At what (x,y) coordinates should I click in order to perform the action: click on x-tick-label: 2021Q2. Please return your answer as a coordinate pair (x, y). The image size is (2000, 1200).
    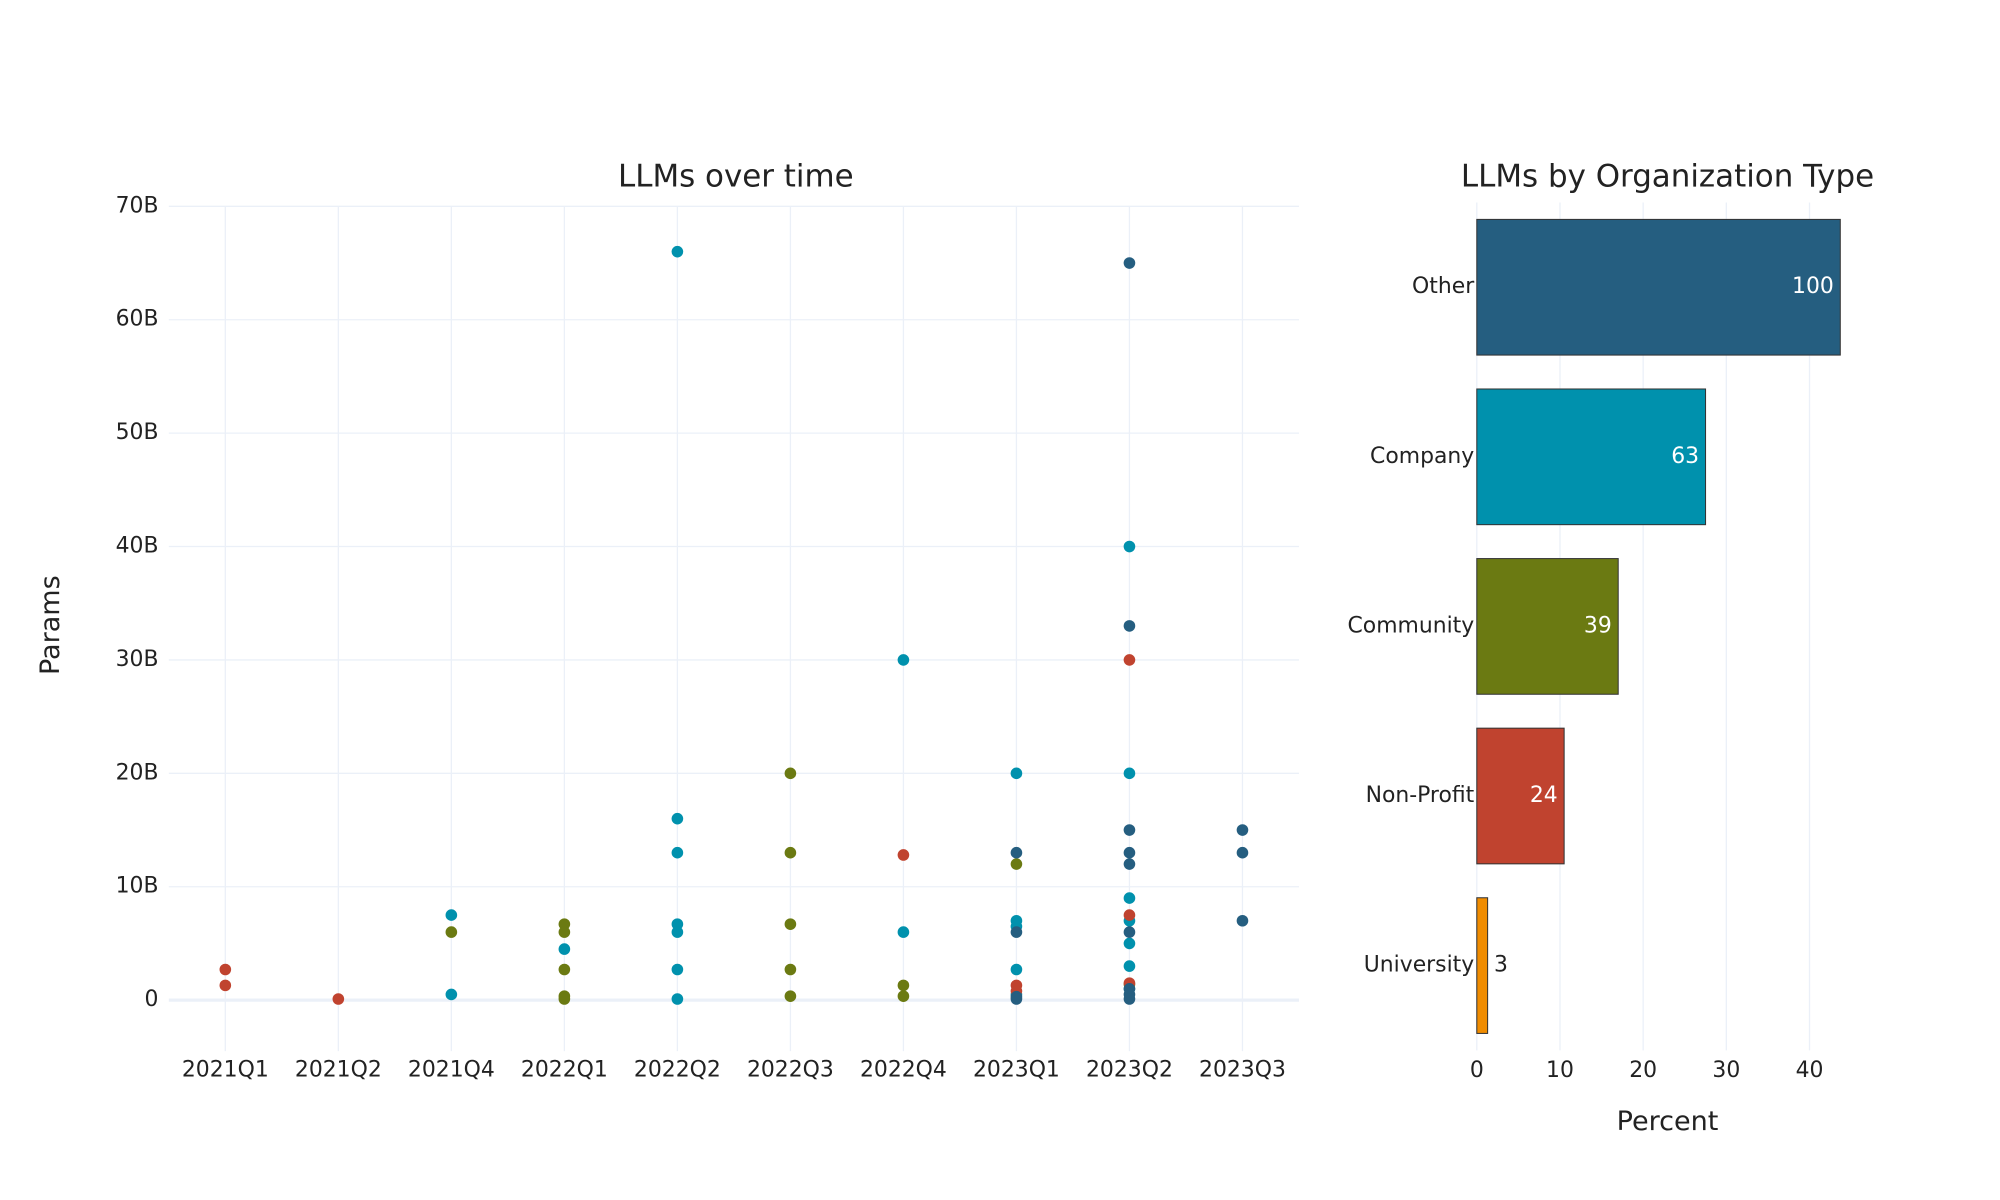
    Looking at the image, I should click on (338, 1069).